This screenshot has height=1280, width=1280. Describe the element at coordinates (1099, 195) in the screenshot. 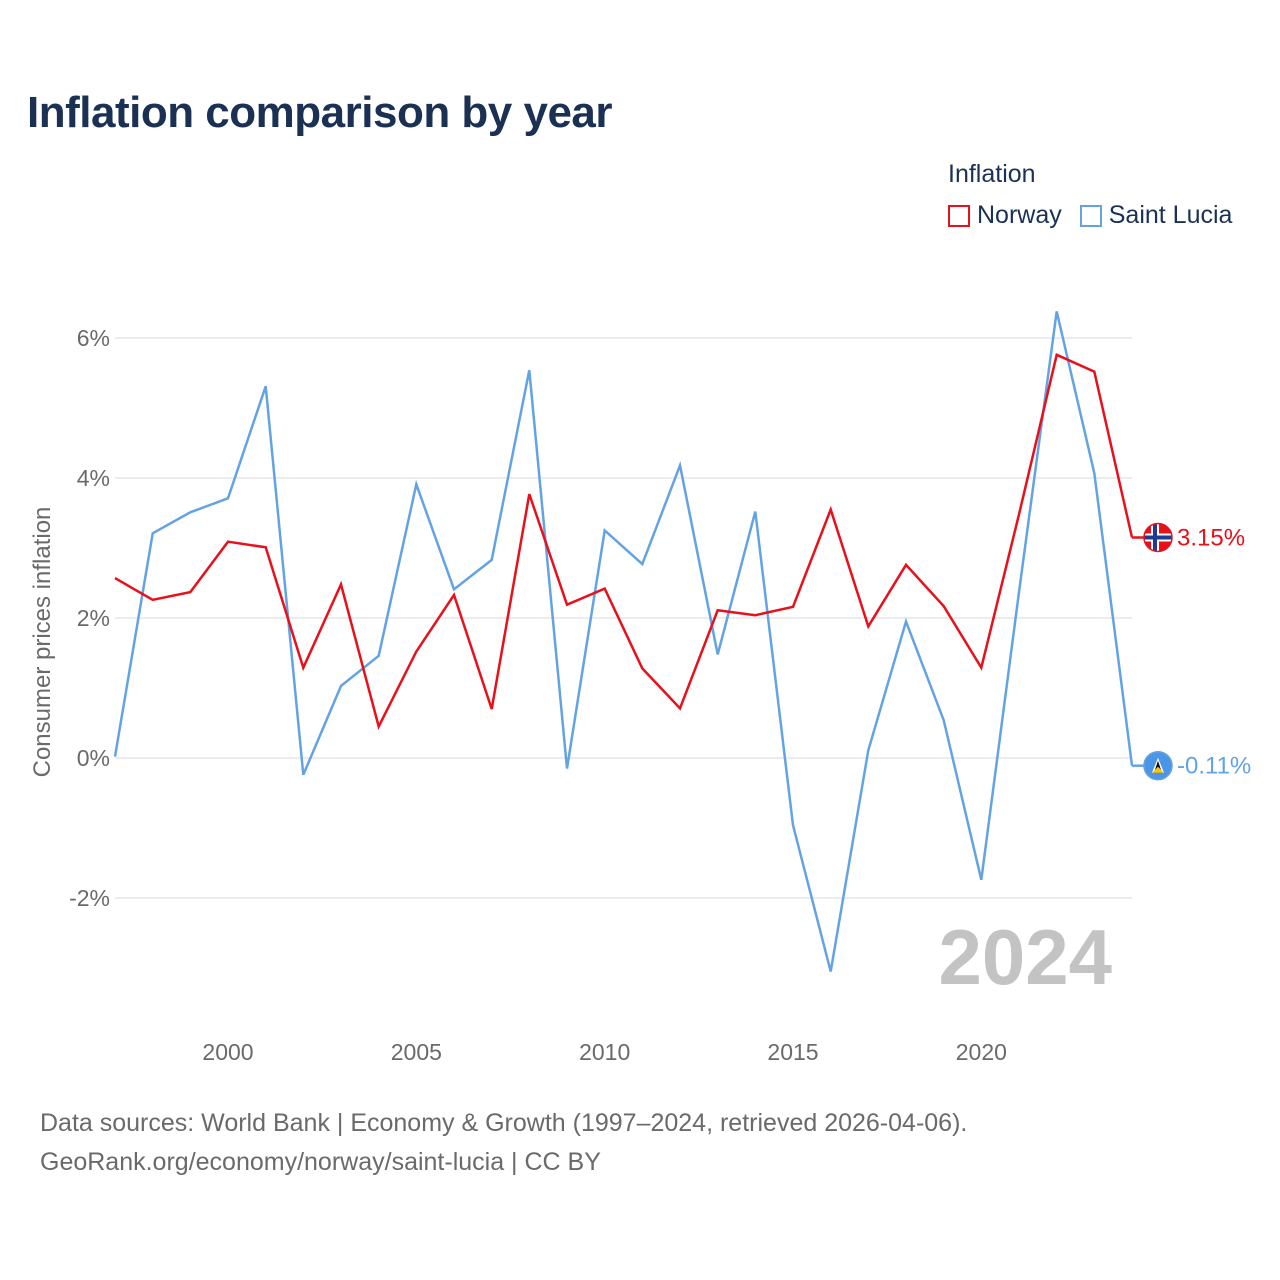

I see `legend: Inflation Norway Saint Lucia` at that location.